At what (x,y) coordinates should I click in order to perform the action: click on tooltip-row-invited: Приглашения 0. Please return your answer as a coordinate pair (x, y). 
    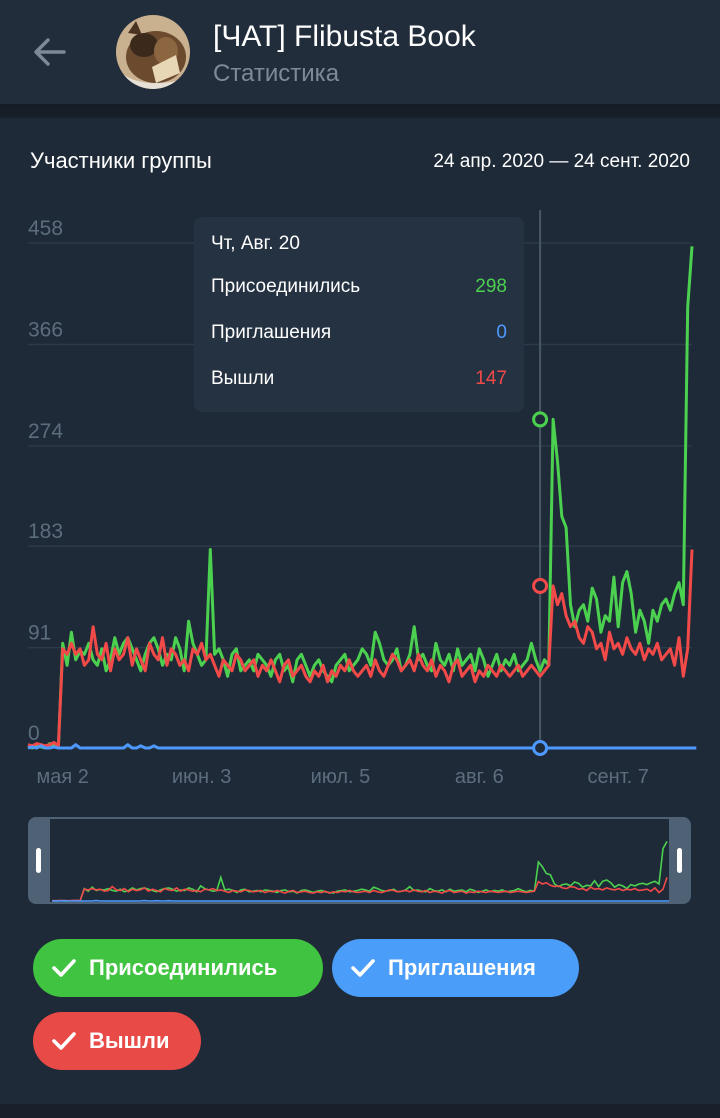
    Looking at the image, I should click on (359, 333).